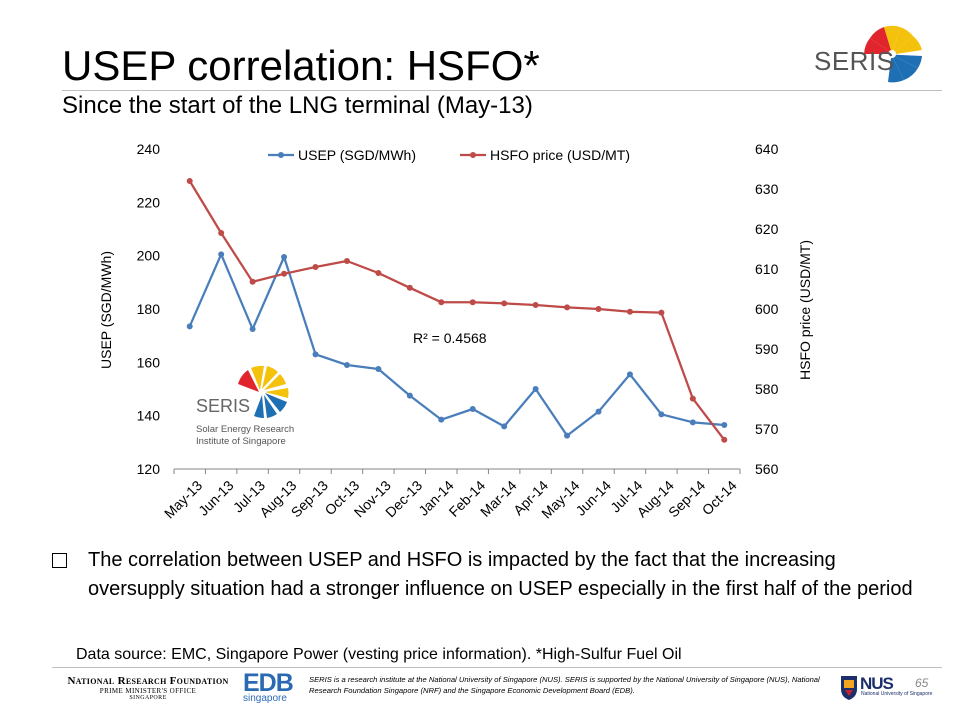 The height and width of the screenshot is (720, 960). I want to click on y-tick-label: 140, so click(149, 416).